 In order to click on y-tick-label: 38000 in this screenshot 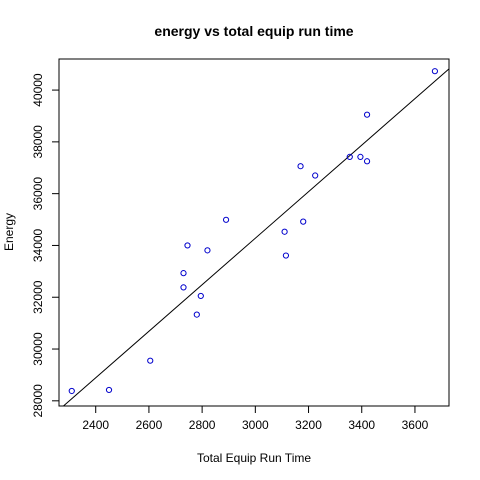, I will do `click(38, 142)`.